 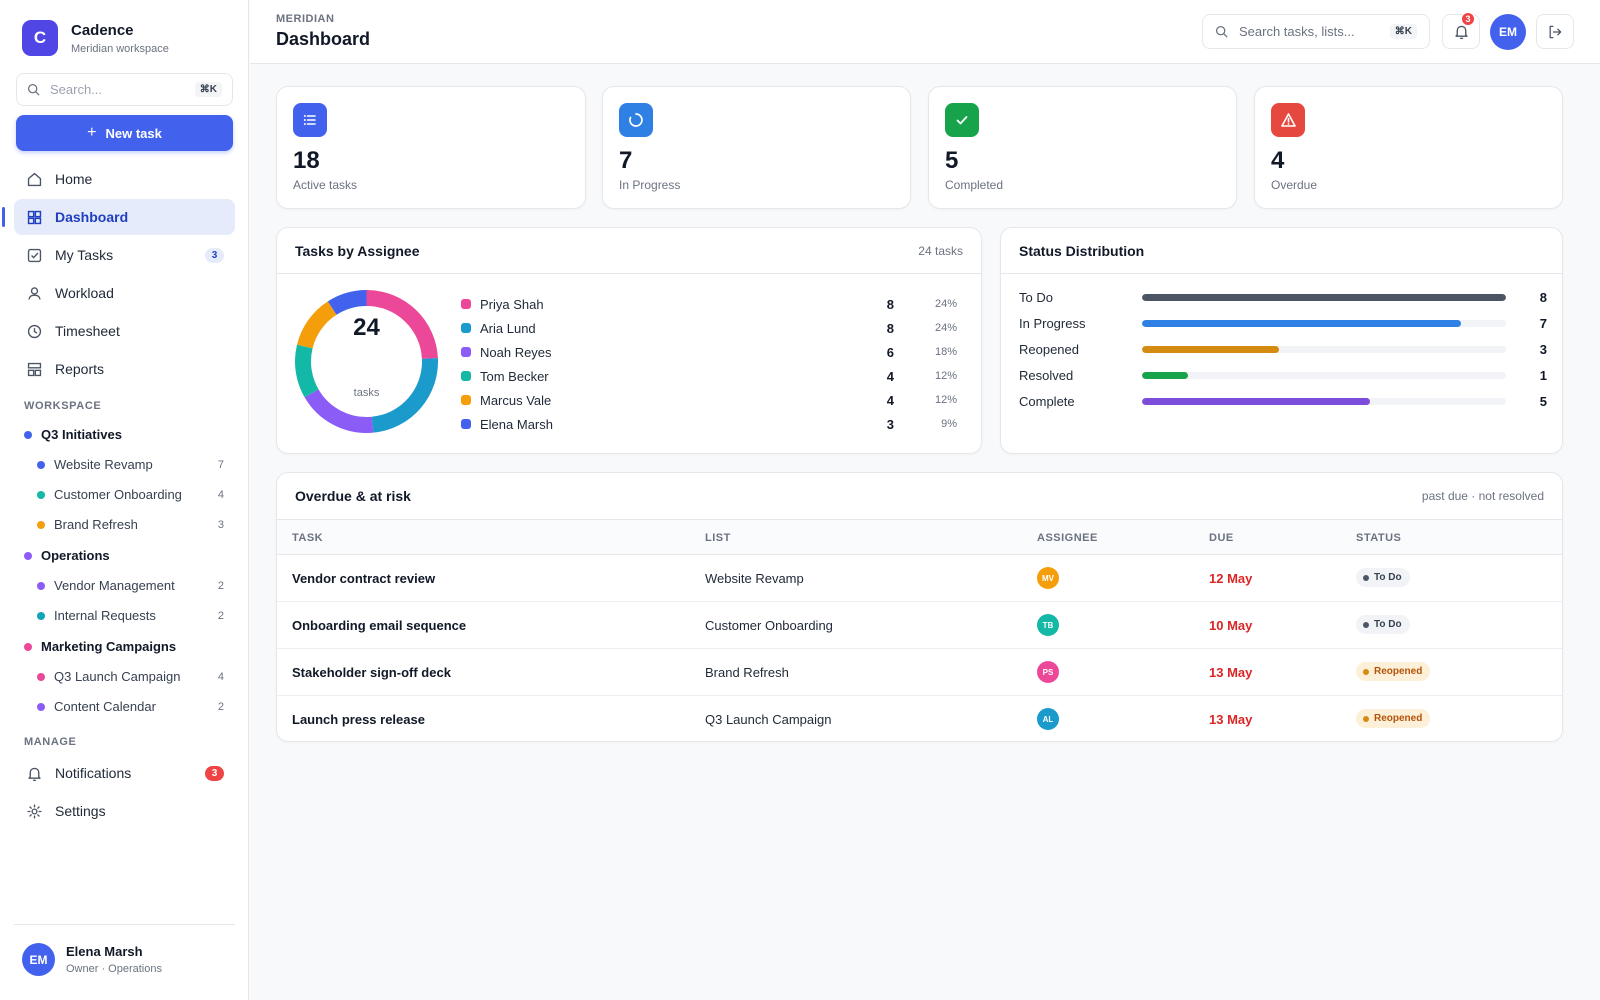 What do you see at coordinates (1408, 147) in the screenshot?
I see `stat-card-overdue: 4 Overdue` at bounding box center [1408, 147].